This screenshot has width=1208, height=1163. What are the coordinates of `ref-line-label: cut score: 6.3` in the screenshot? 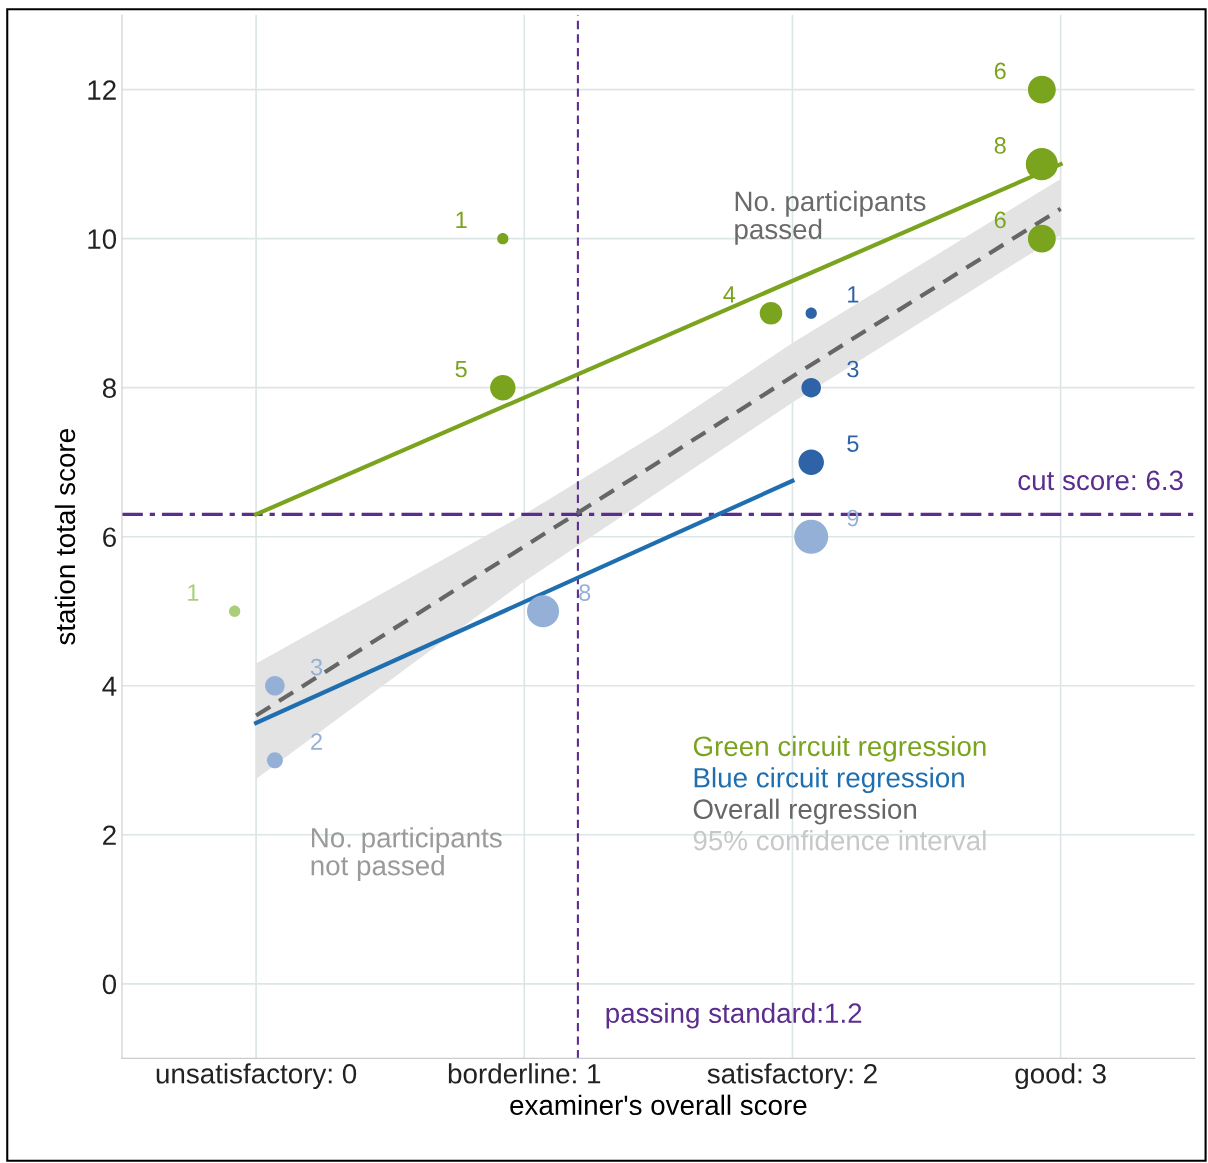 It's located at (1100, 480).